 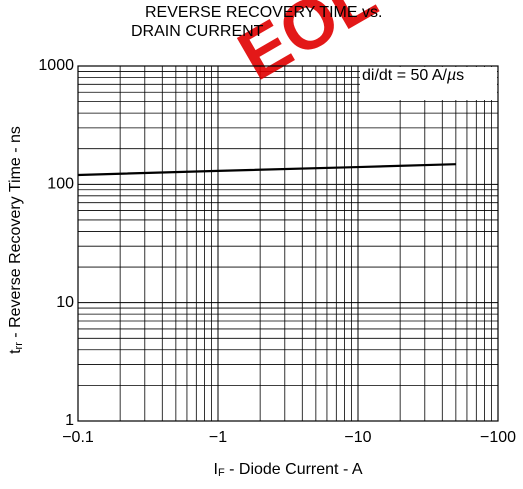 I want to click on annotation-text: µ, so click(x=451, y=75).